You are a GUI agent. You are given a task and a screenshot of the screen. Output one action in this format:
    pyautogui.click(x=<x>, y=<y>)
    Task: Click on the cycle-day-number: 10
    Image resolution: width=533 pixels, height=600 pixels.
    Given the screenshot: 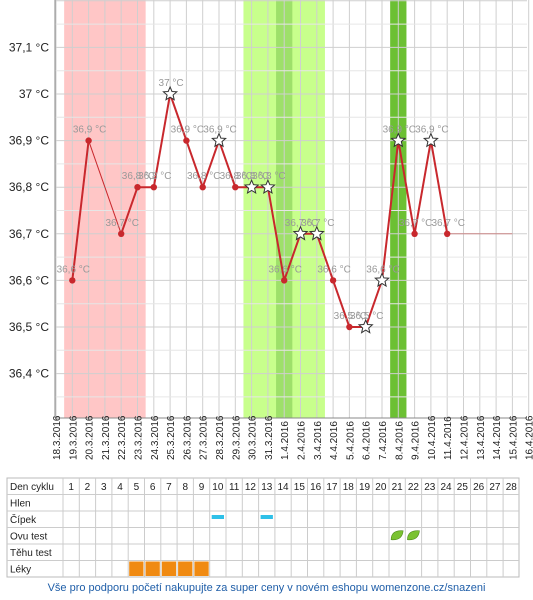 What is the action you would take?
    pyautogui.click(x=218, y=487)
    